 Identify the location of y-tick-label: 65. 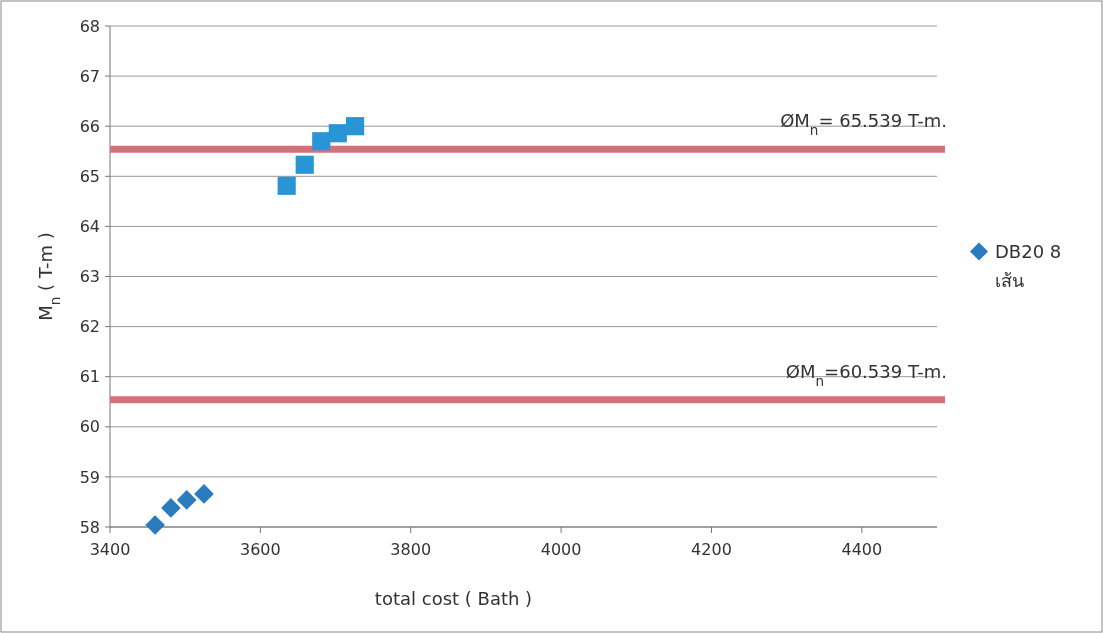
(89, 176).